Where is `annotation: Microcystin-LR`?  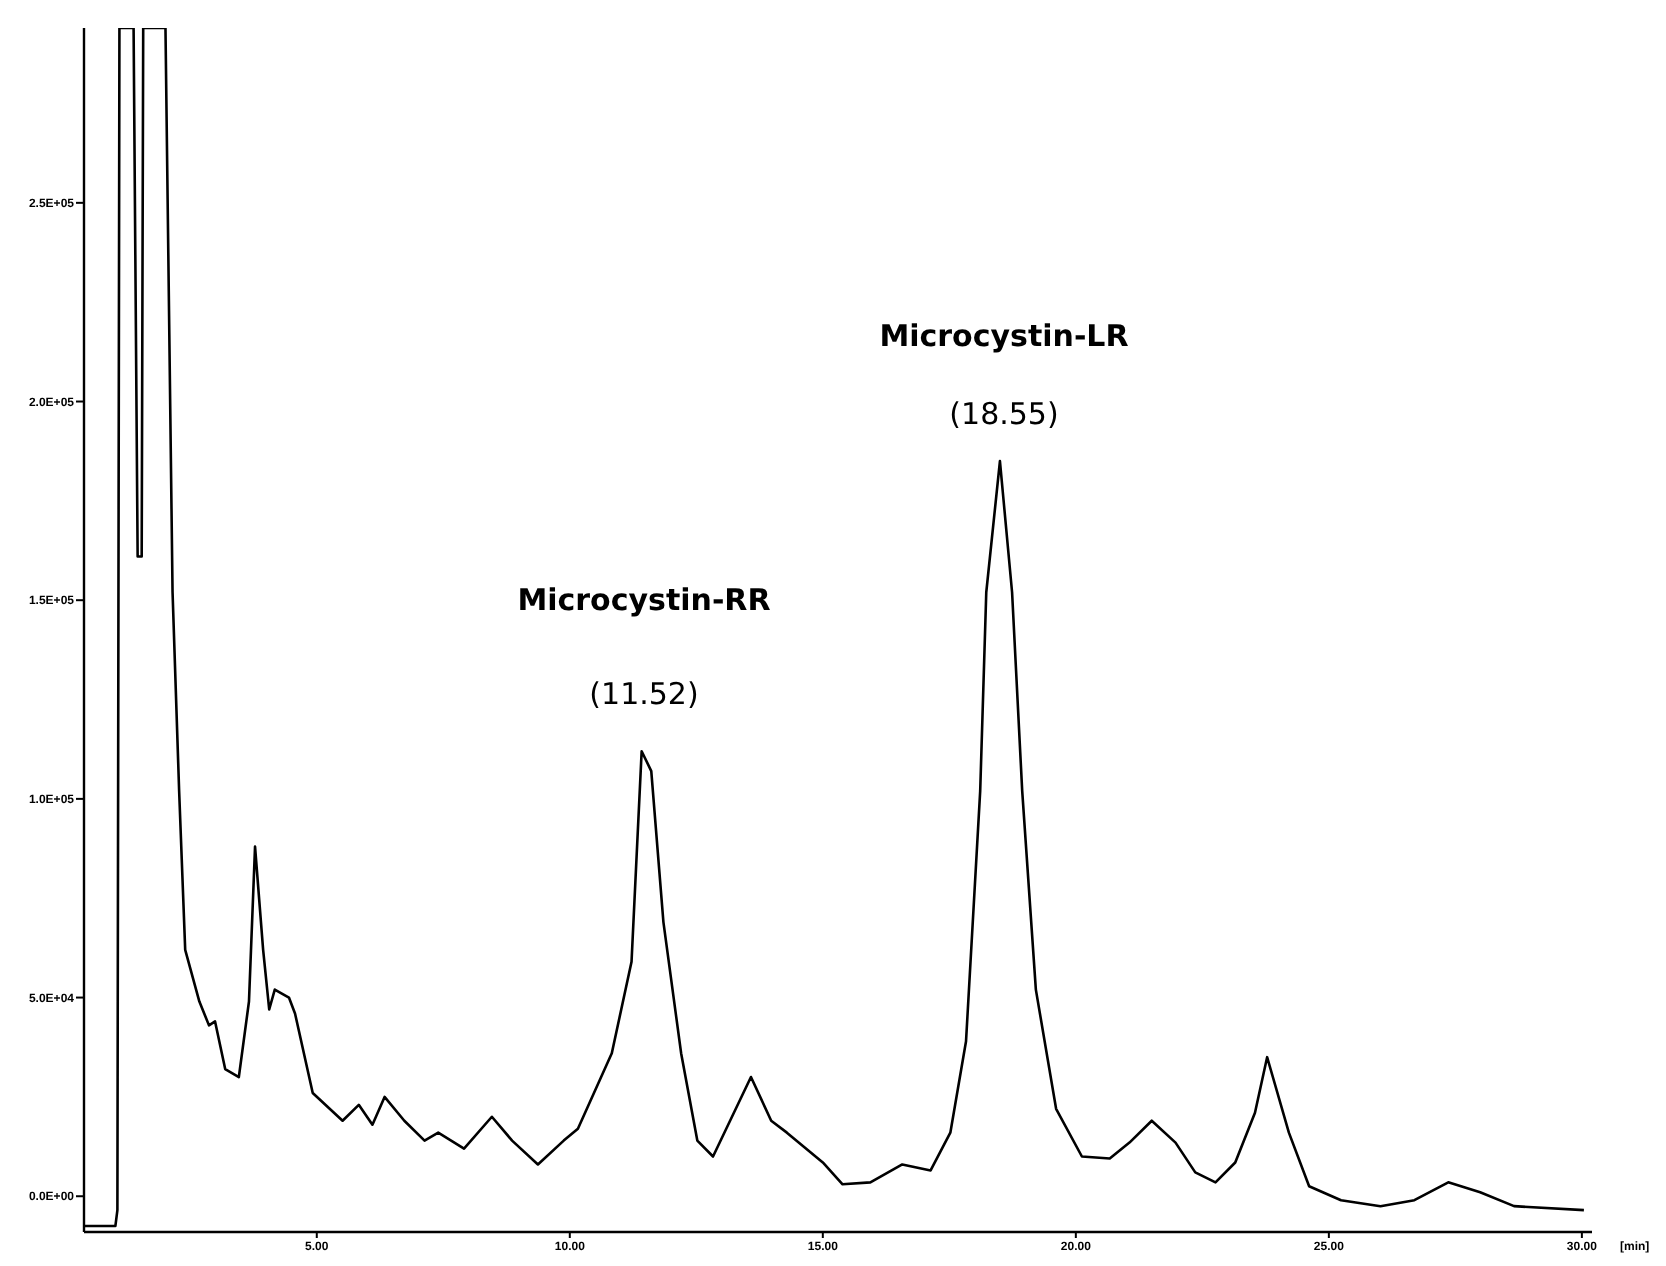 annotation: Microcystin-LR is located at coordinates (1004, 336).